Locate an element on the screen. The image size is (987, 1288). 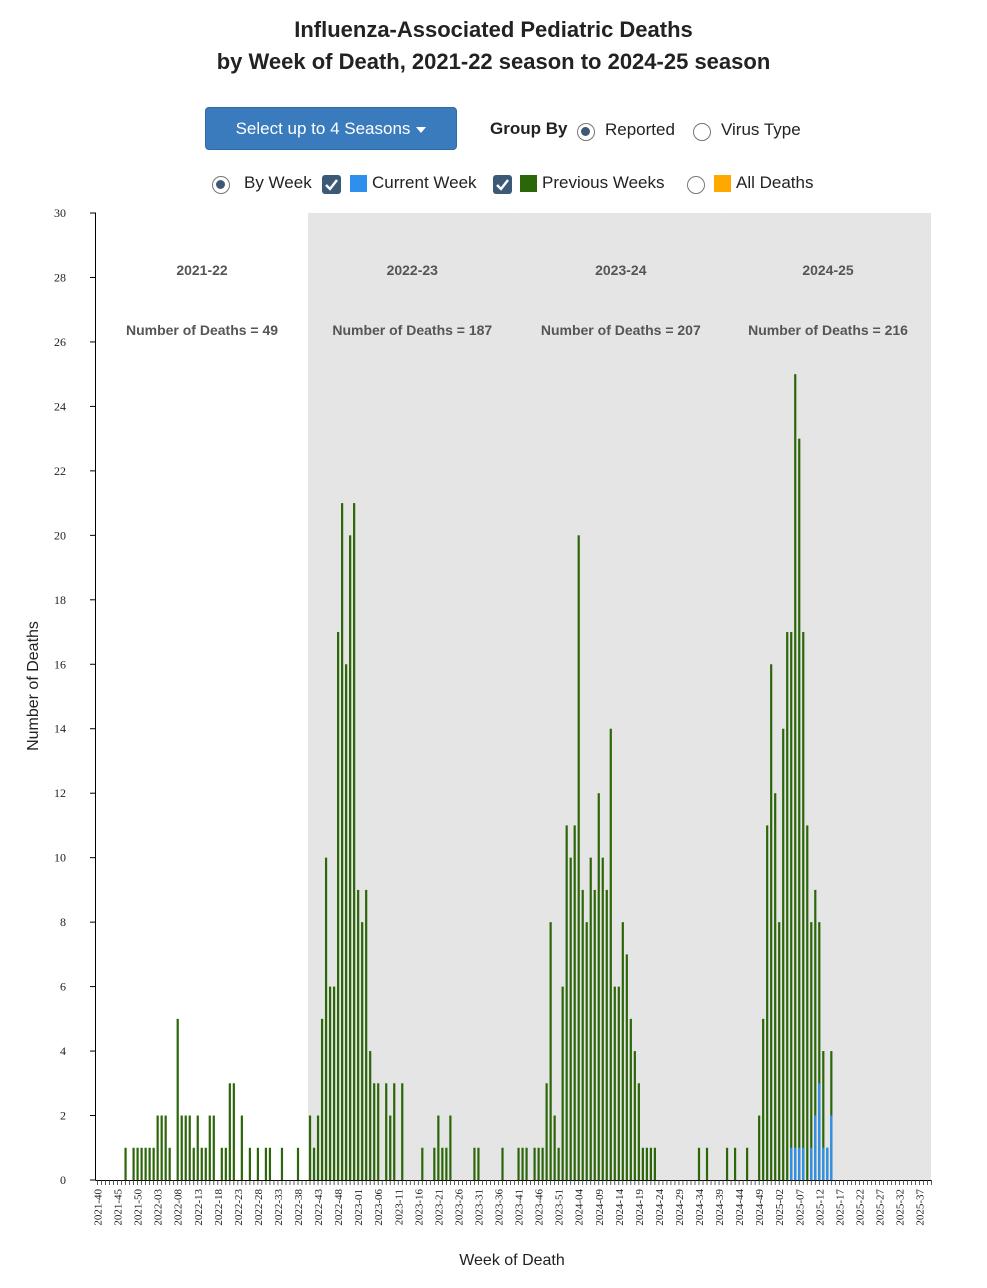
x-tick-label: 2025-32 is located at coordinates (901, 1207).